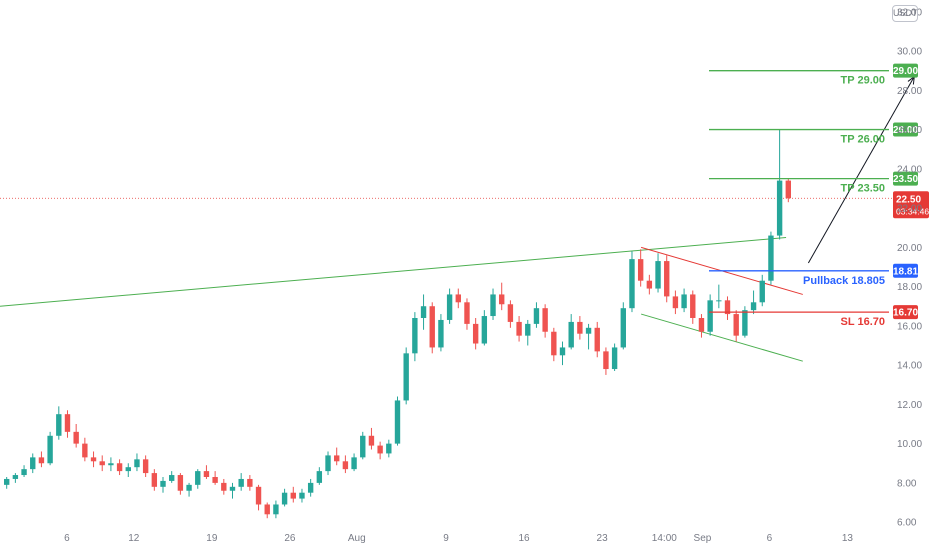  I want to click on currency-badge: USDT, so click(905, 13).